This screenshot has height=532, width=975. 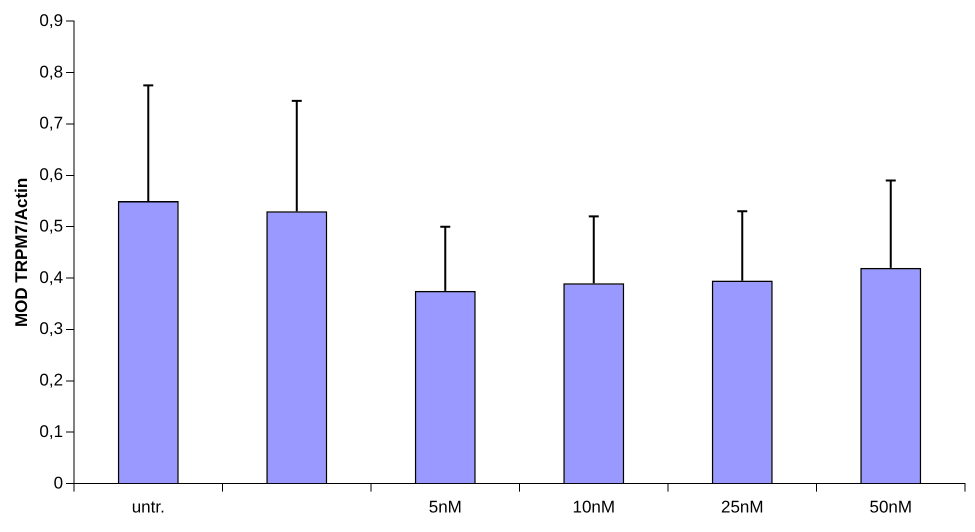 What do you see at coordinates (51, 174) in the screenshot?
I see `y-tick-label: 0,6` at bounding box center [51, 174].